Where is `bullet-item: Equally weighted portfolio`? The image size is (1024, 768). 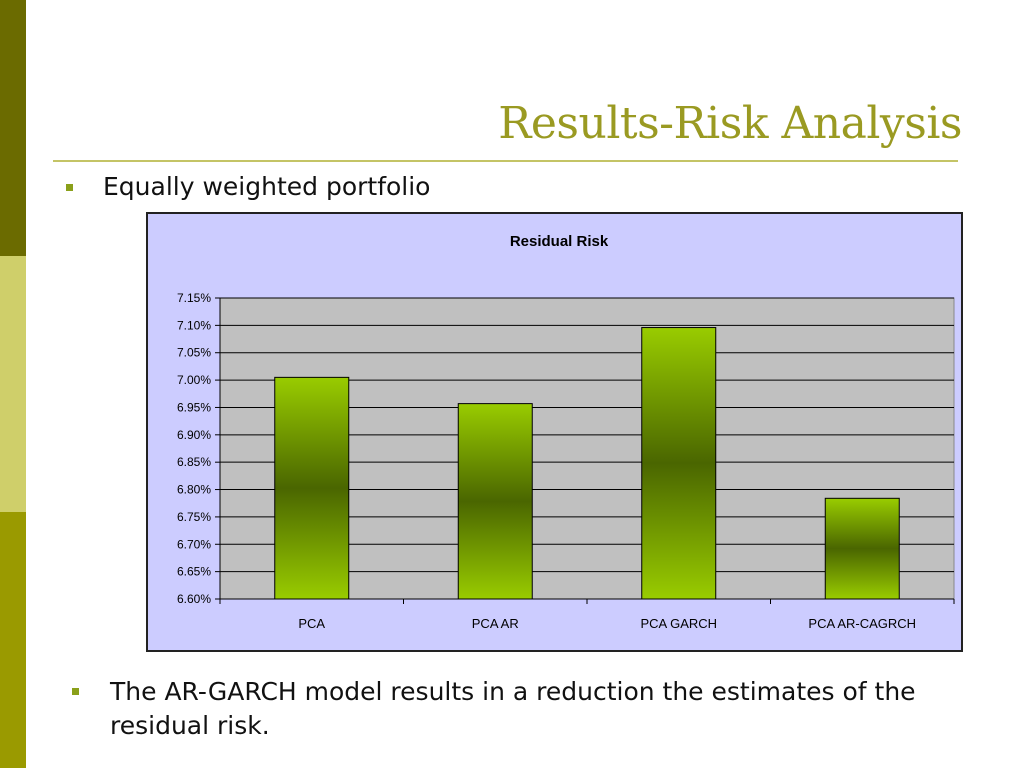 bullet-item: Equally weighted portfolio is located at coordinates (248, 186).